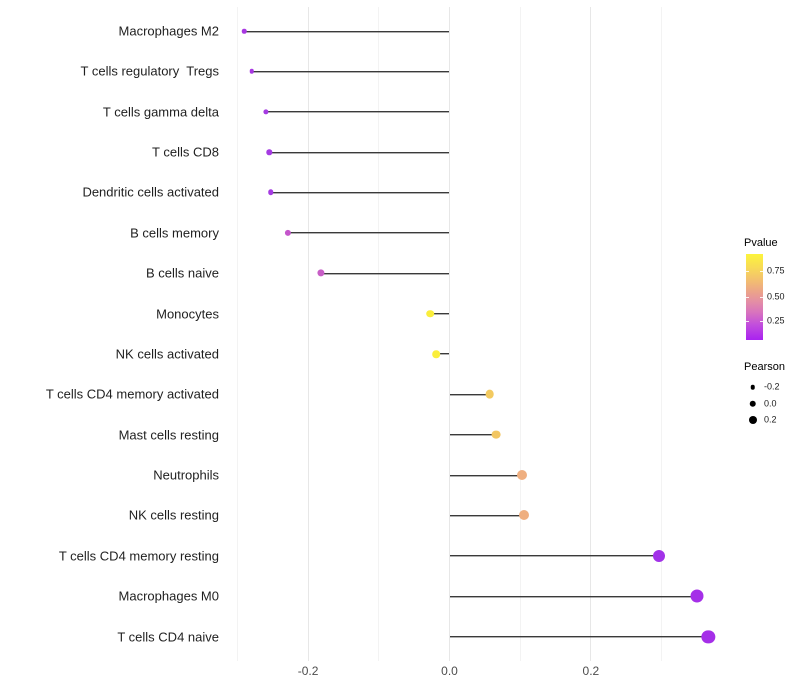 This screenshot has width=800, height=700. What do you see at coordinates (754, 297) in the screenshot?
I see `pvalue-colorbar` at bounding box center [754, 297].